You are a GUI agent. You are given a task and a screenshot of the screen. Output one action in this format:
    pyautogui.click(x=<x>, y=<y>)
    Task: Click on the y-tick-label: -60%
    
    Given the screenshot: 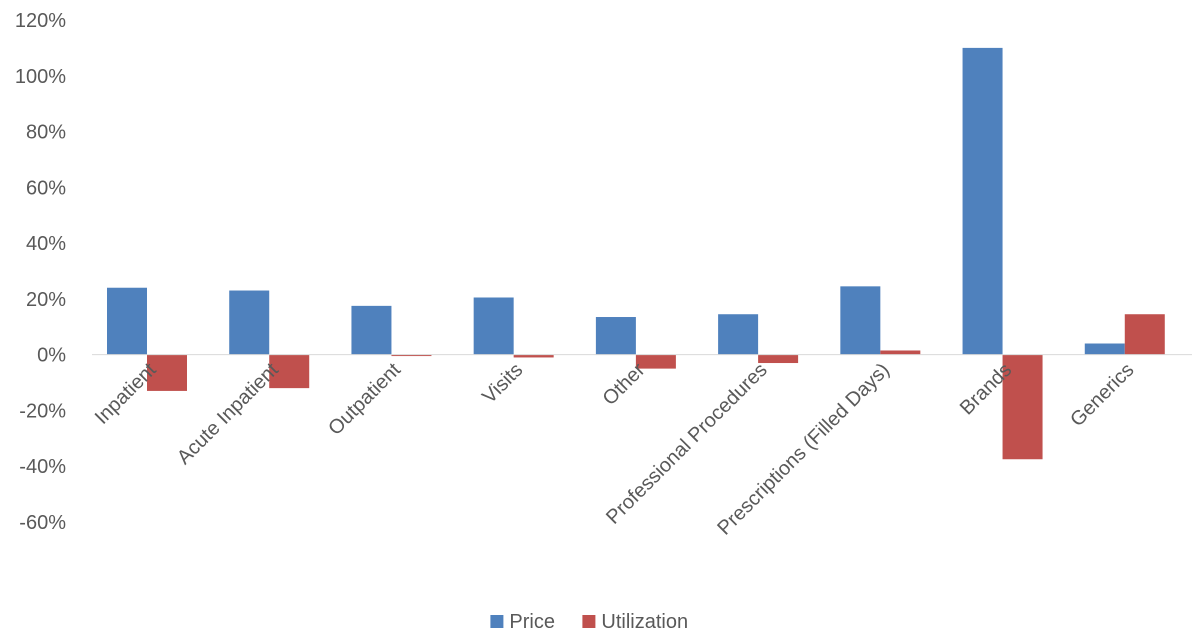 What is the action you would take?
    pyautogui.click(x=42, y=523)
    